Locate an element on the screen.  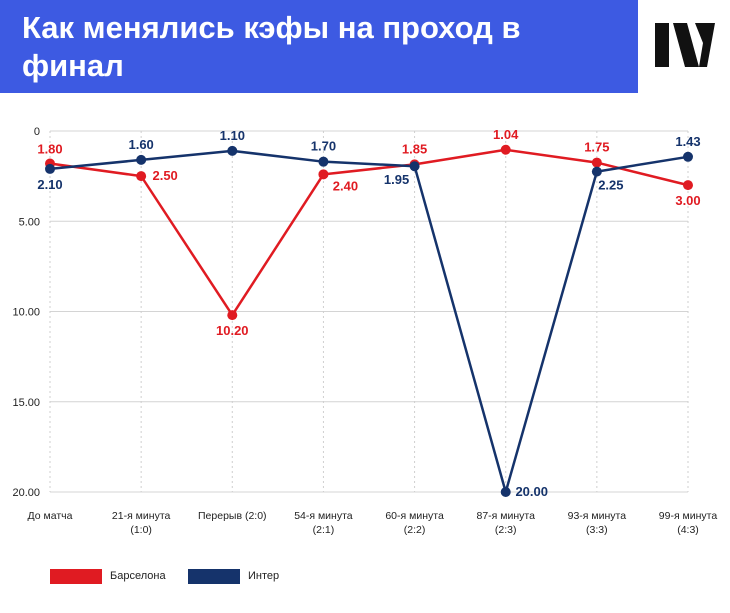
data-label-barcelona: 2.40 is located at coordinates (345, 185).